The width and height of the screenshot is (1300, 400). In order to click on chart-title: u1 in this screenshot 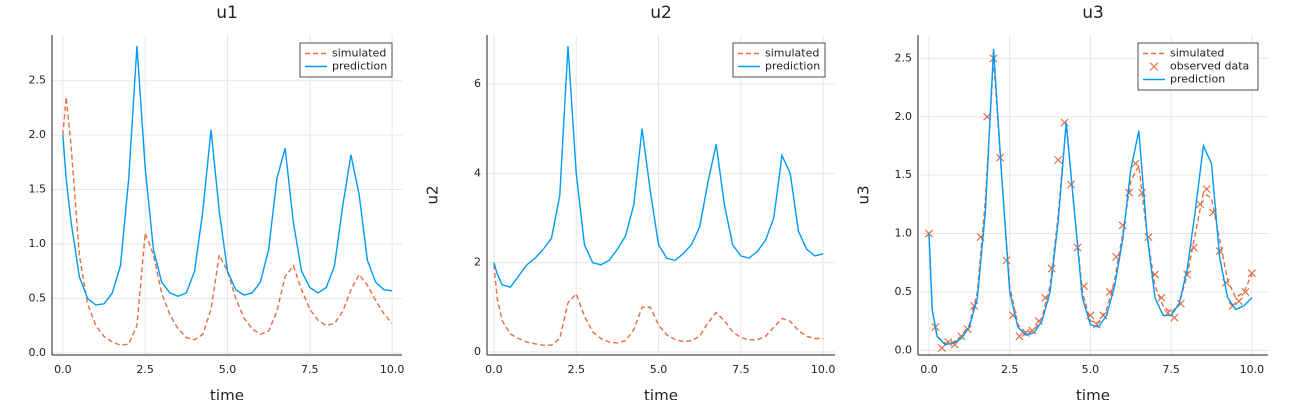, I will do `click(227, 13)`.